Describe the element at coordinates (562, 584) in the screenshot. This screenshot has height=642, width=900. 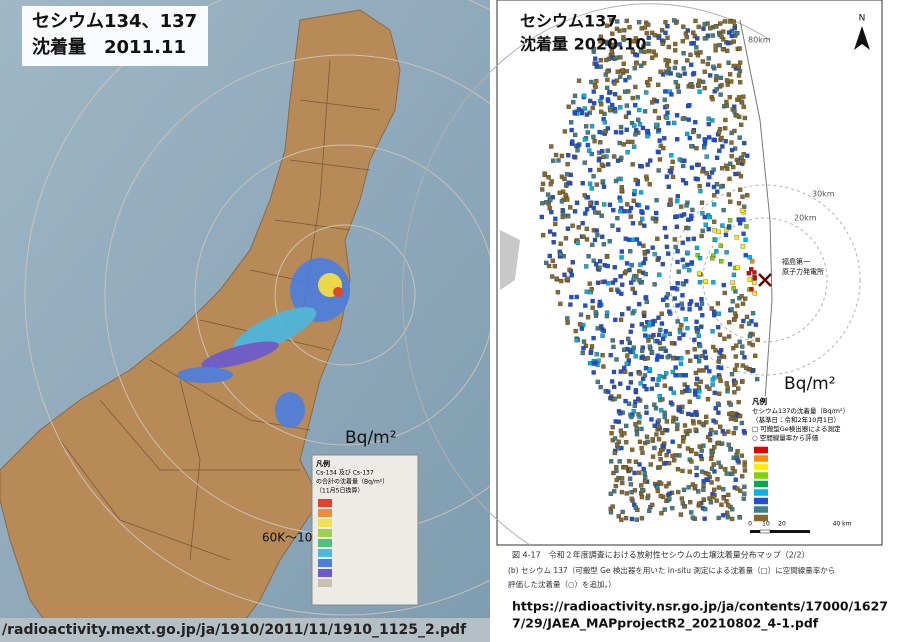
I see `caption: 評価した沈着量（○）を追加。）` at that location.